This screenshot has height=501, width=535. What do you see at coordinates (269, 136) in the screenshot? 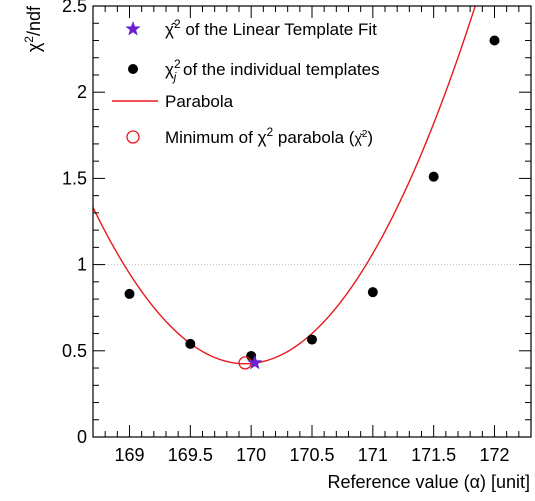
I see `legend-label-minimum: Minimum of χ2 parabola (χ̆2)` at bounding box center [269, 136].